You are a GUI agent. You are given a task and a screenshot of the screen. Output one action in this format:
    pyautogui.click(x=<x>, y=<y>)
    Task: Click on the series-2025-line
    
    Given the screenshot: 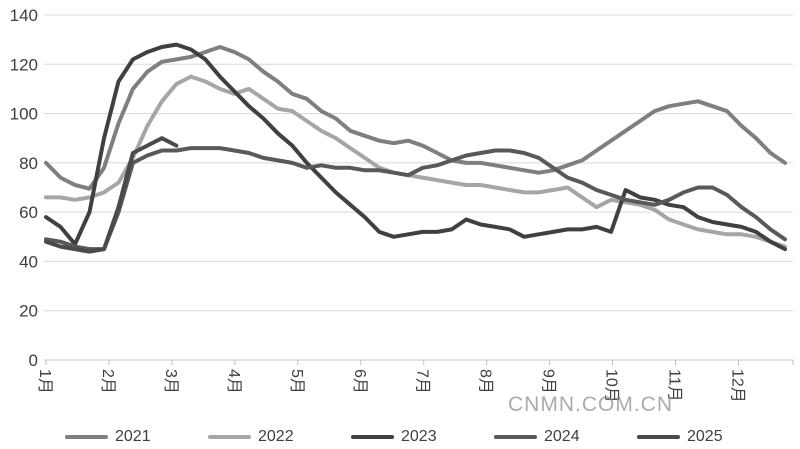 What is the action you would take?
    pyautogui.click(x=111, y=195)
    